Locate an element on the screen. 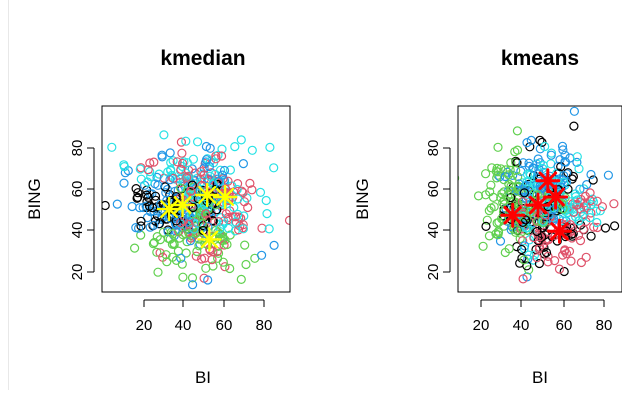  point-cloud is located at coordinates (191, 210).